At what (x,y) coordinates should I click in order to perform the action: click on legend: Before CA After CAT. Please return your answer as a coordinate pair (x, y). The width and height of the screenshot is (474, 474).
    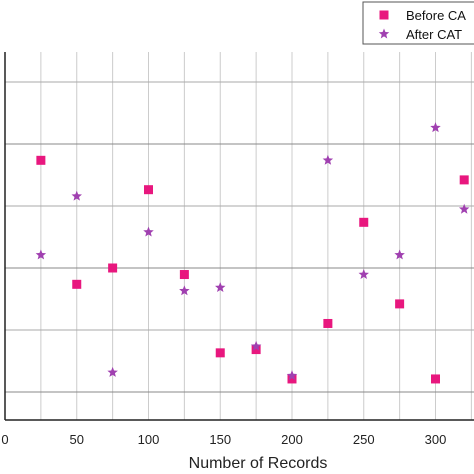
    Looking at the image, I should click on (418, 23).